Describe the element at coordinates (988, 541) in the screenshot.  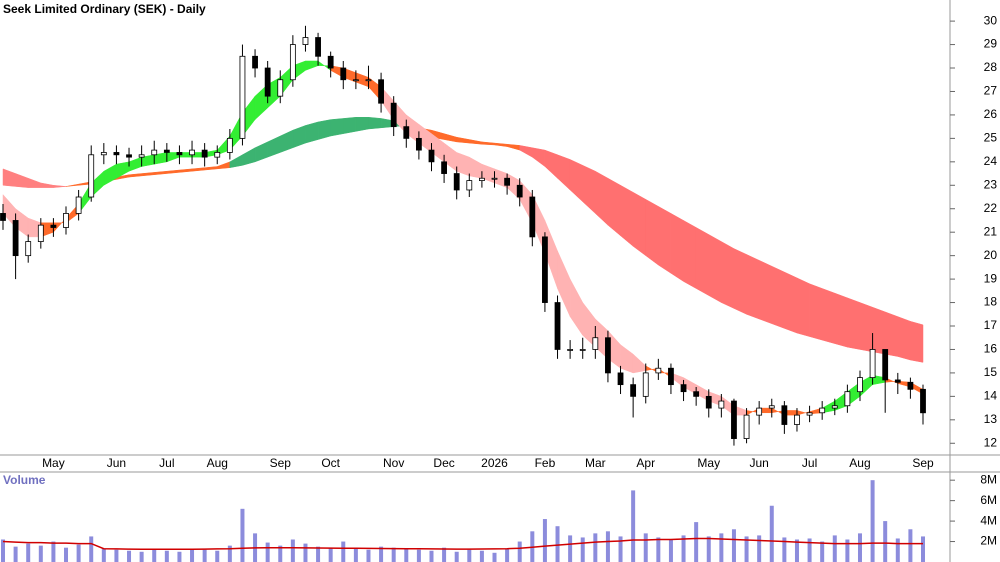
I see `y-tick-label: 2M` at that location.